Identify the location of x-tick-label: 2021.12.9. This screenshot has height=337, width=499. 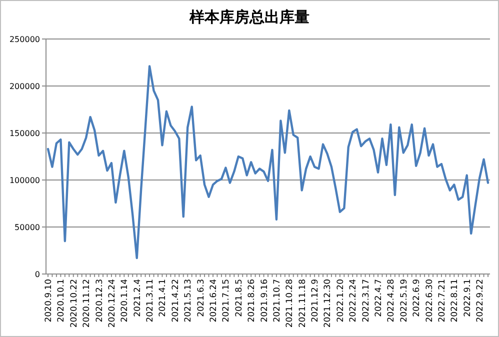
(315, 300).